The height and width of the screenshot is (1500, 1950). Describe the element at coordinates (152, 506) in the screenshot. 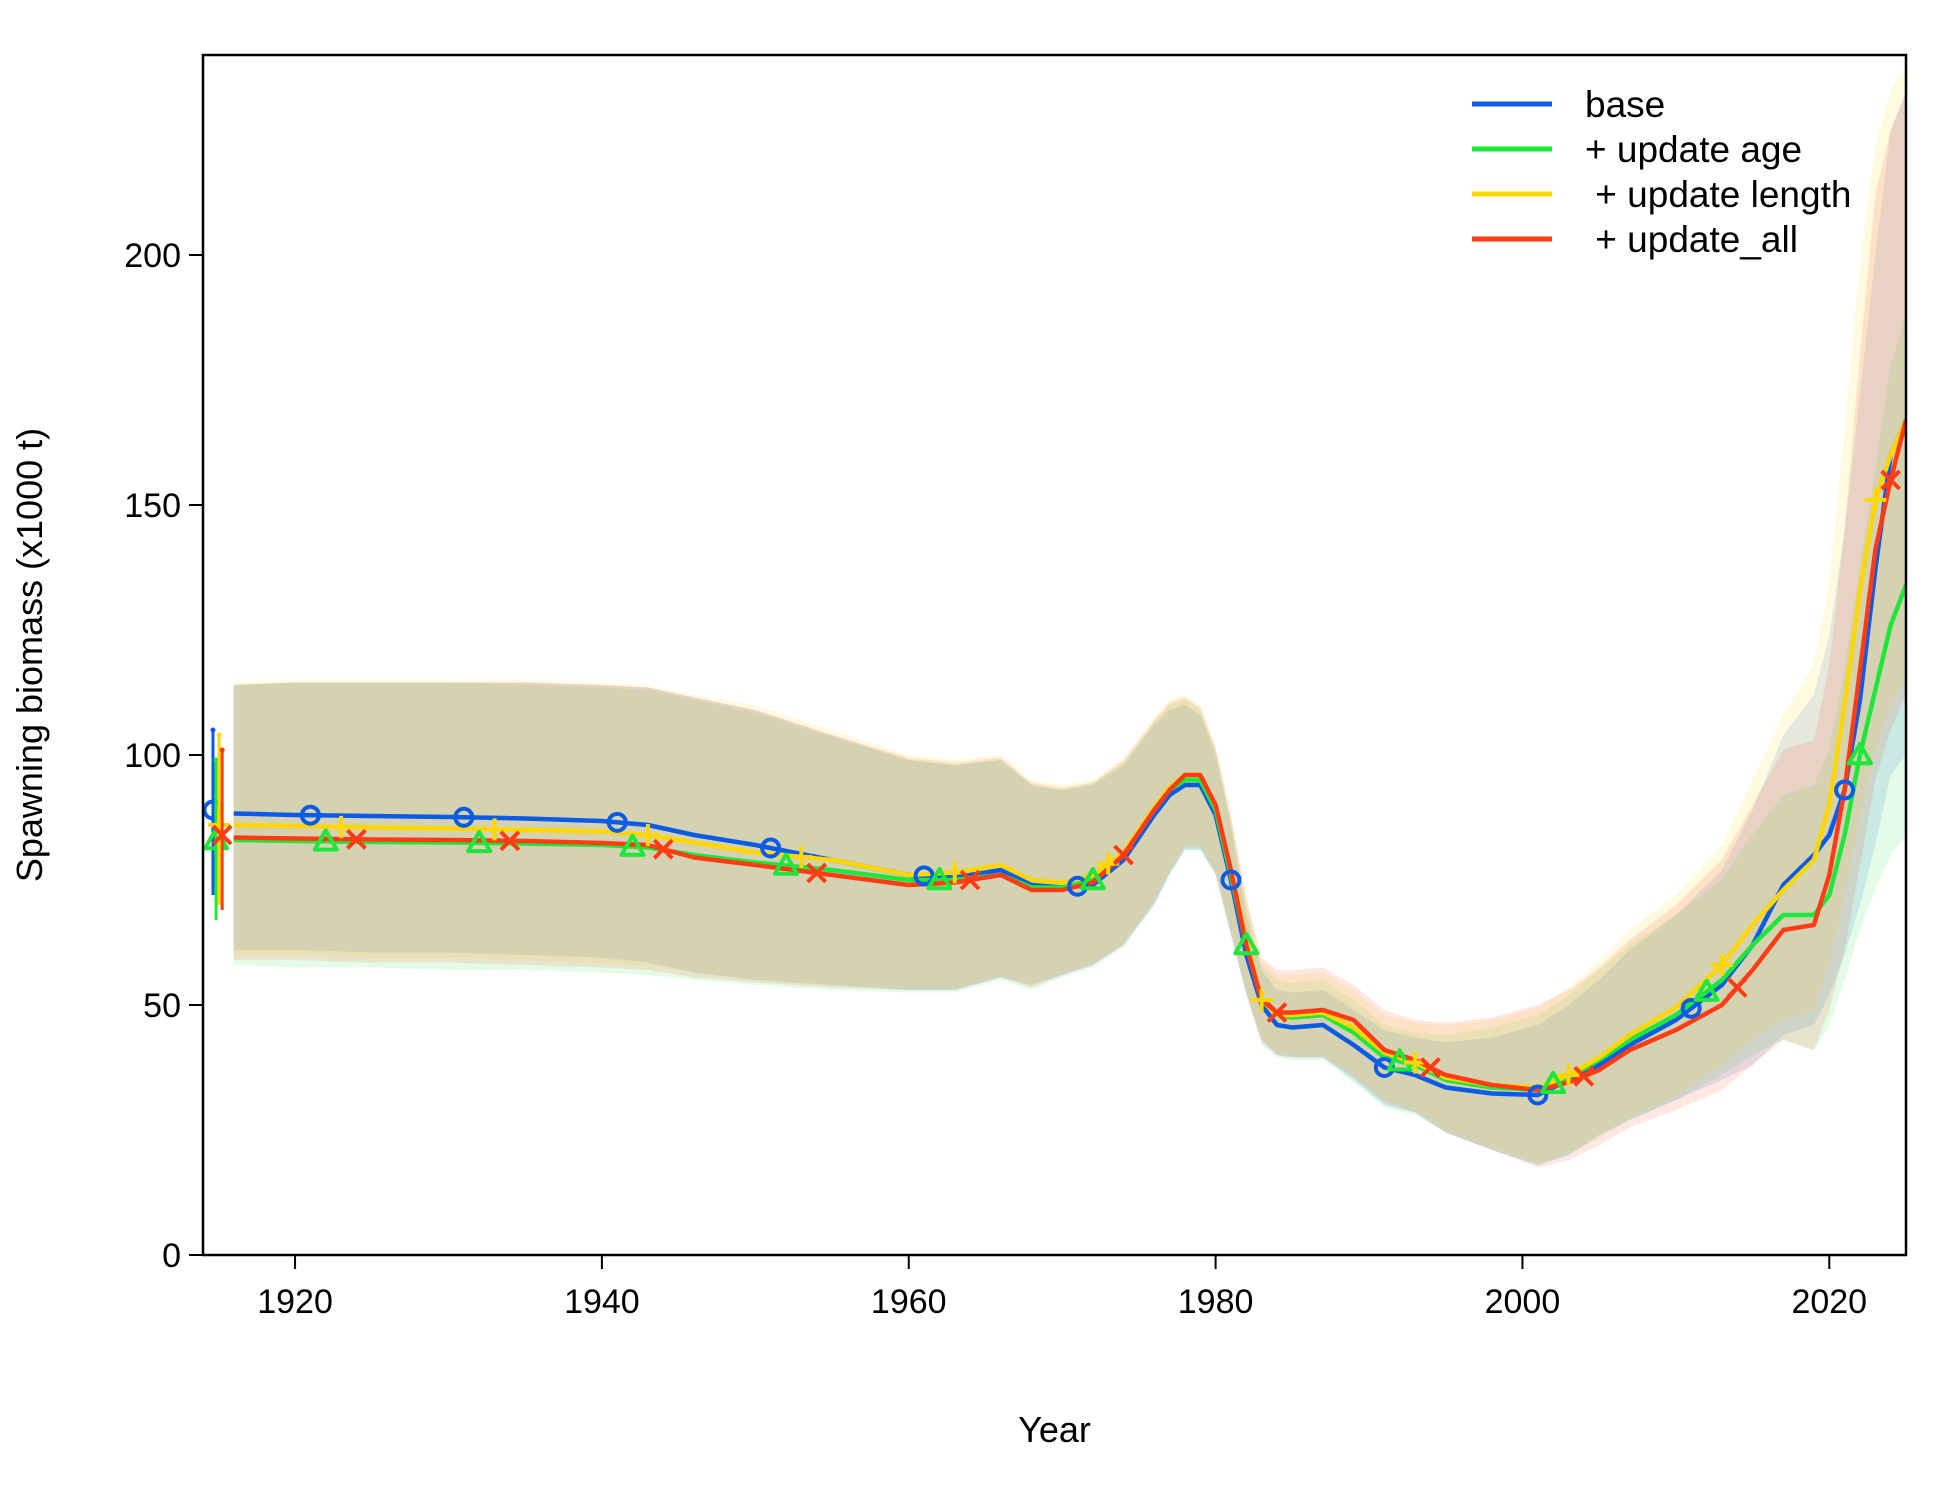

I see `y-tick-label: 150` at that location.